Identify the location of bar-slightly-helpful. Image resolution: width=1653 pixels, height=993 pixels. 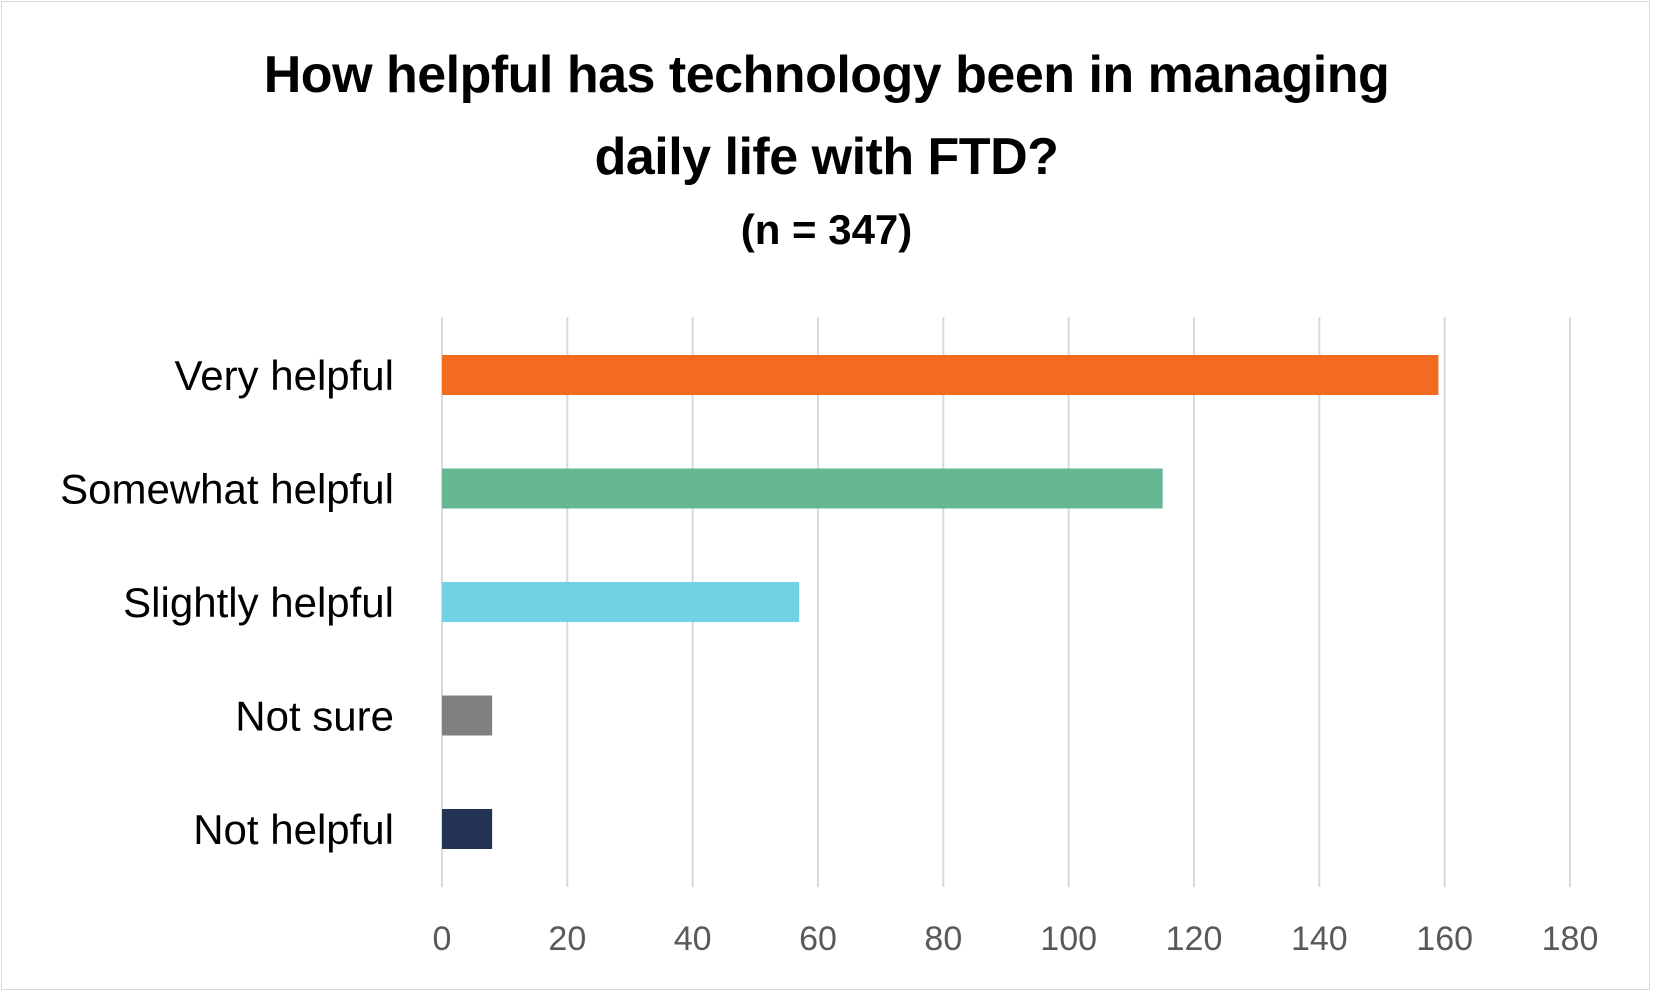
(621, 602).